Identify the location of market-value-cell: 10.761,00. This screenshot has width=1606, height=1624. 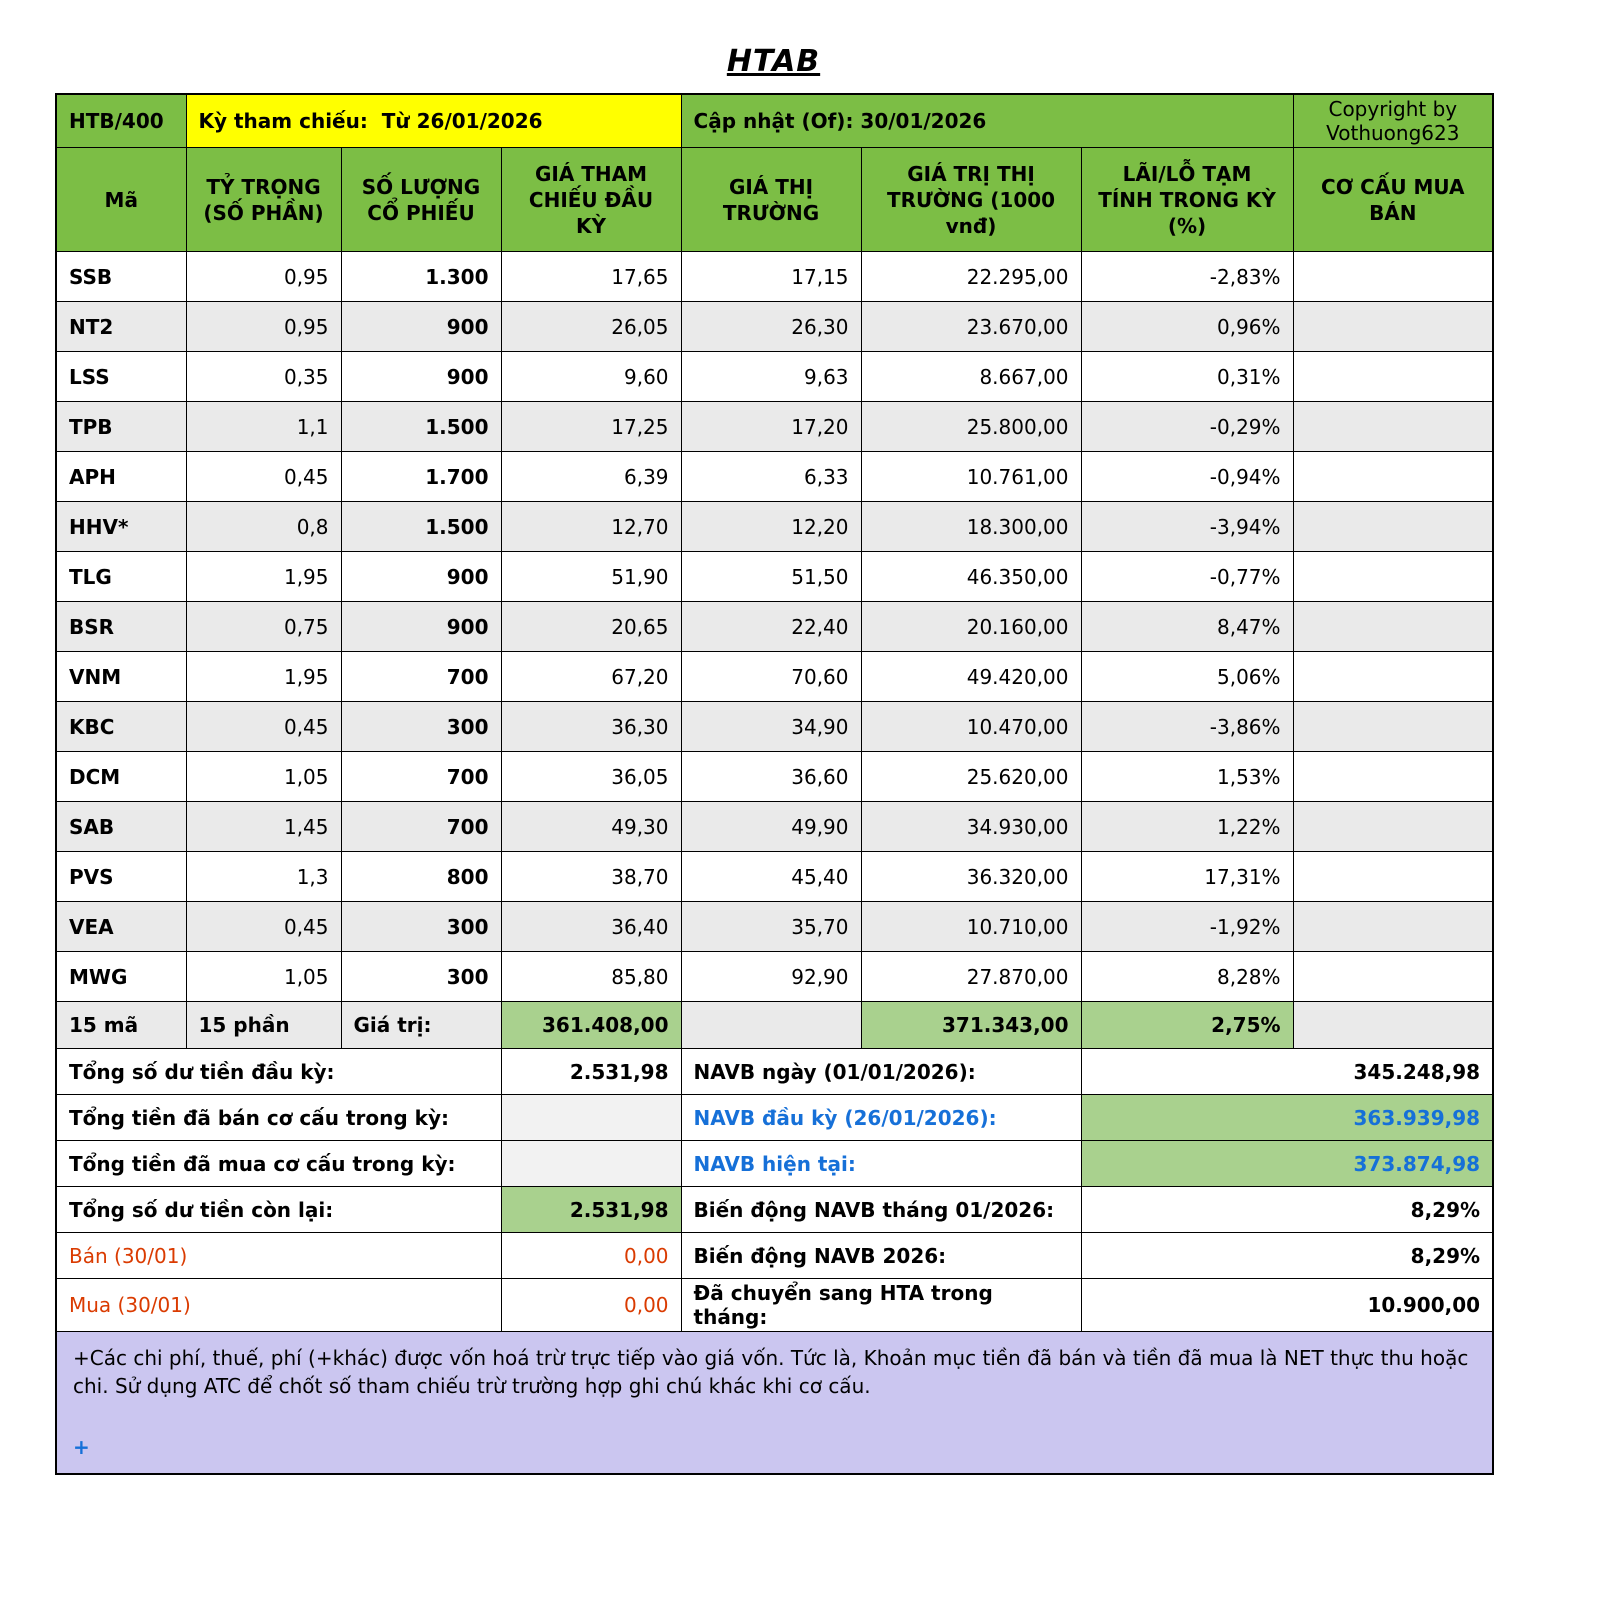
(971, 476).